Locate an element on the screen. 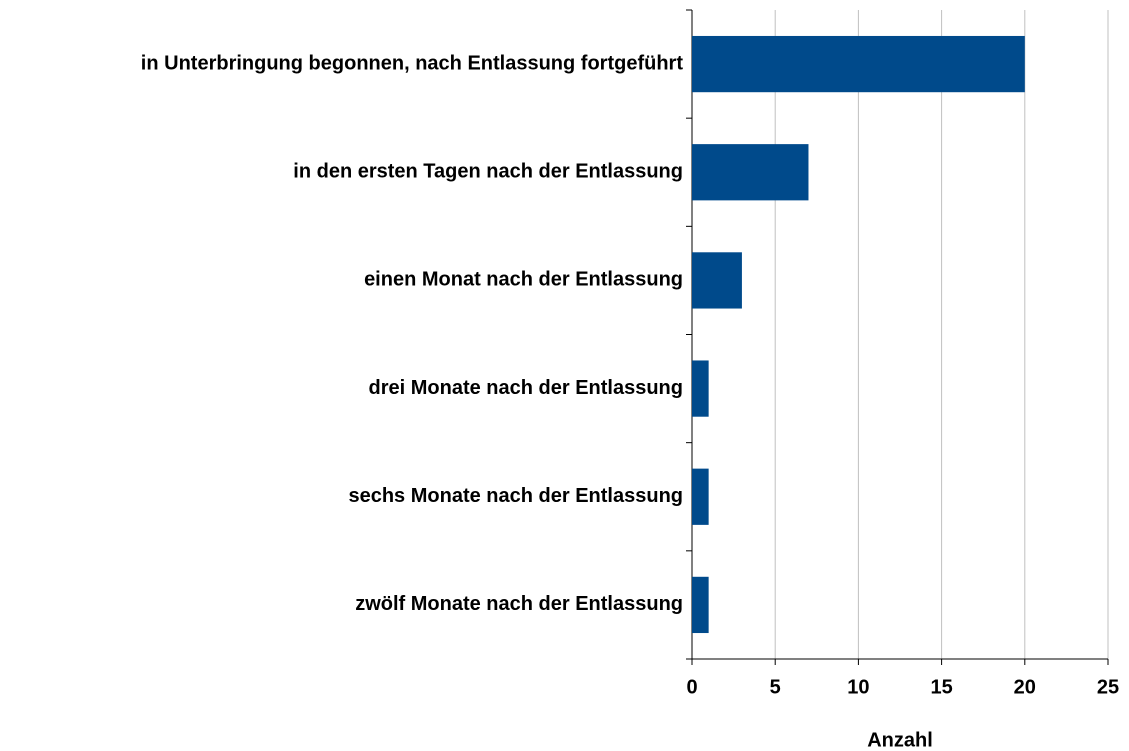 The width and height of the screenshot is (1129, 751). y-tick-label: einen Monat nach der Entlassung is located at coordinates (523, 280).